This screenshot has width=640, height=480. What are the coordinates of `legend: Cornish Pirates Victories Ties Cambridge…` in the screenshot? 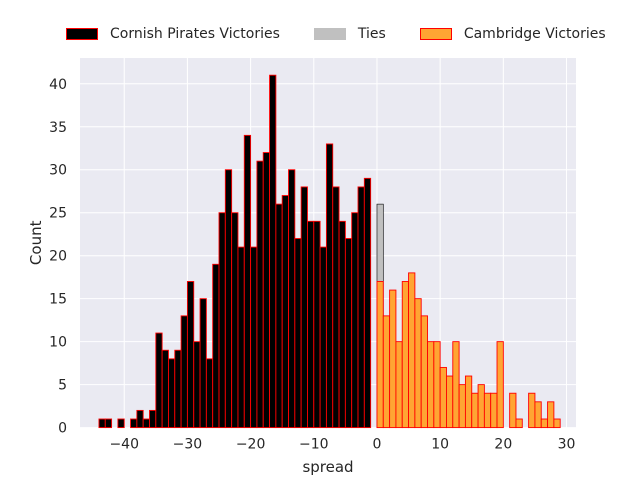 It's located at (336, 34).